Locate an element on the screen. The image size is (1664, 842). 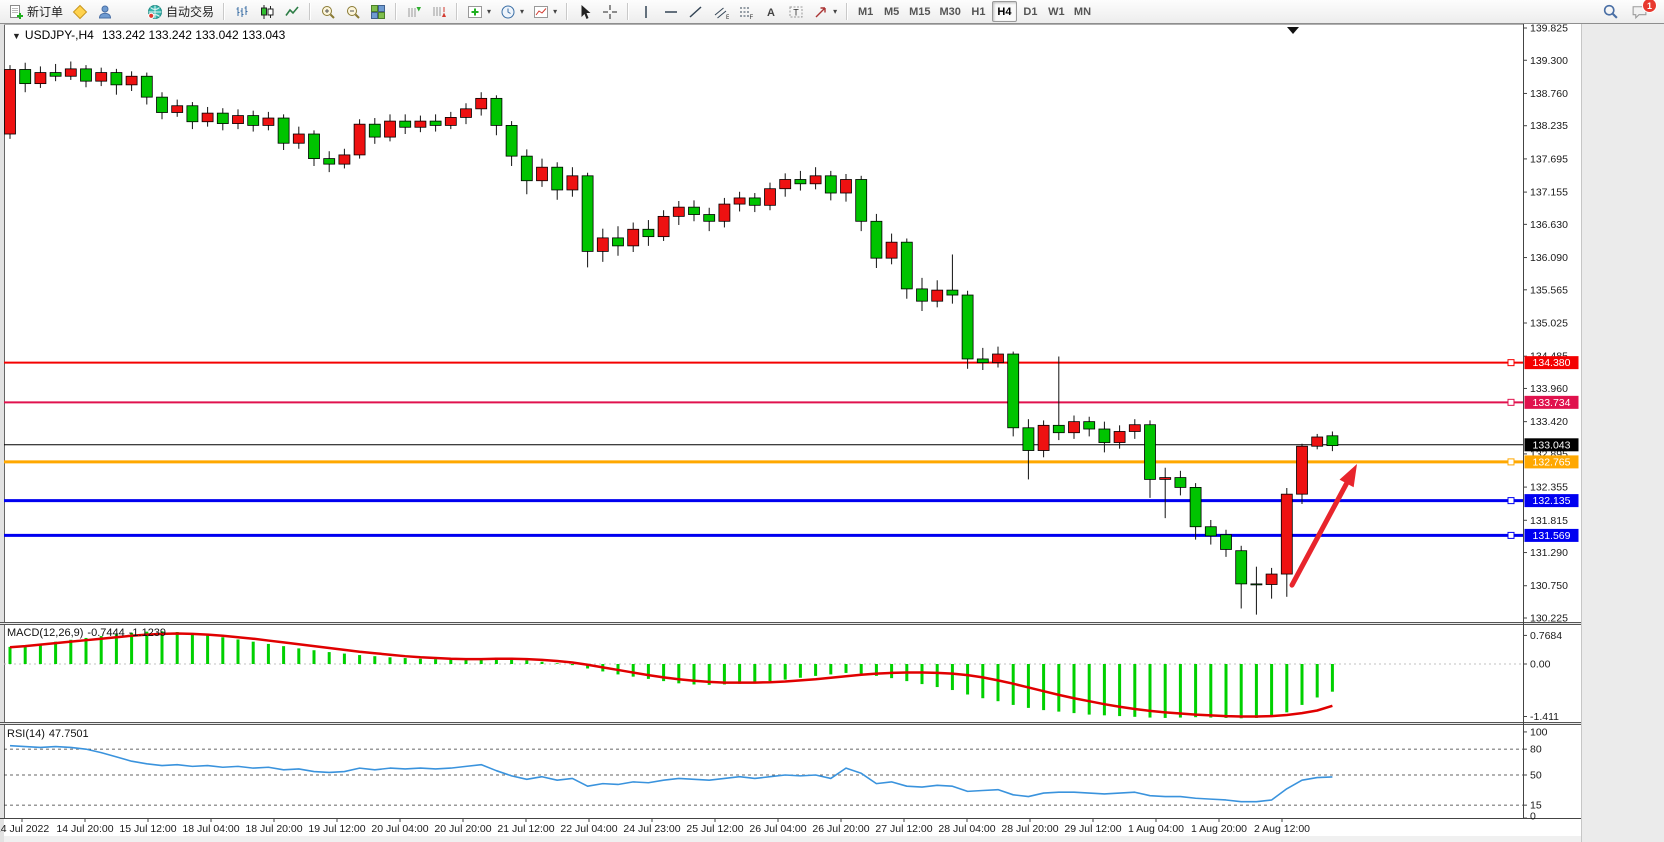
chart-end-marker-icon is located at coordinates (1293, 30).